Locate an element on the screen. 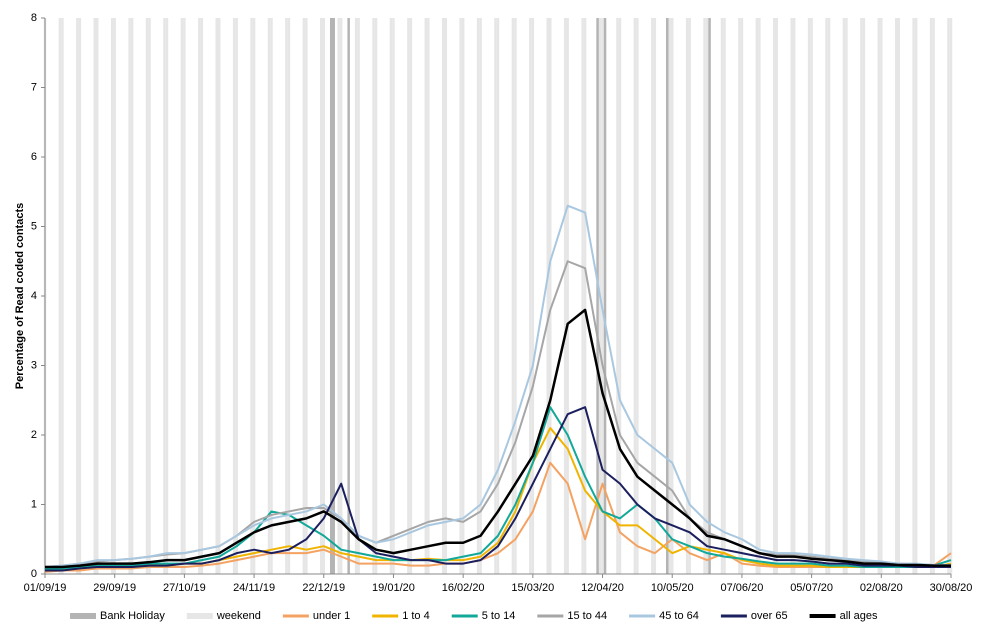 This screenshot has width=981, height=632. legend-label: under 1 is located at coordinates (331, 616).